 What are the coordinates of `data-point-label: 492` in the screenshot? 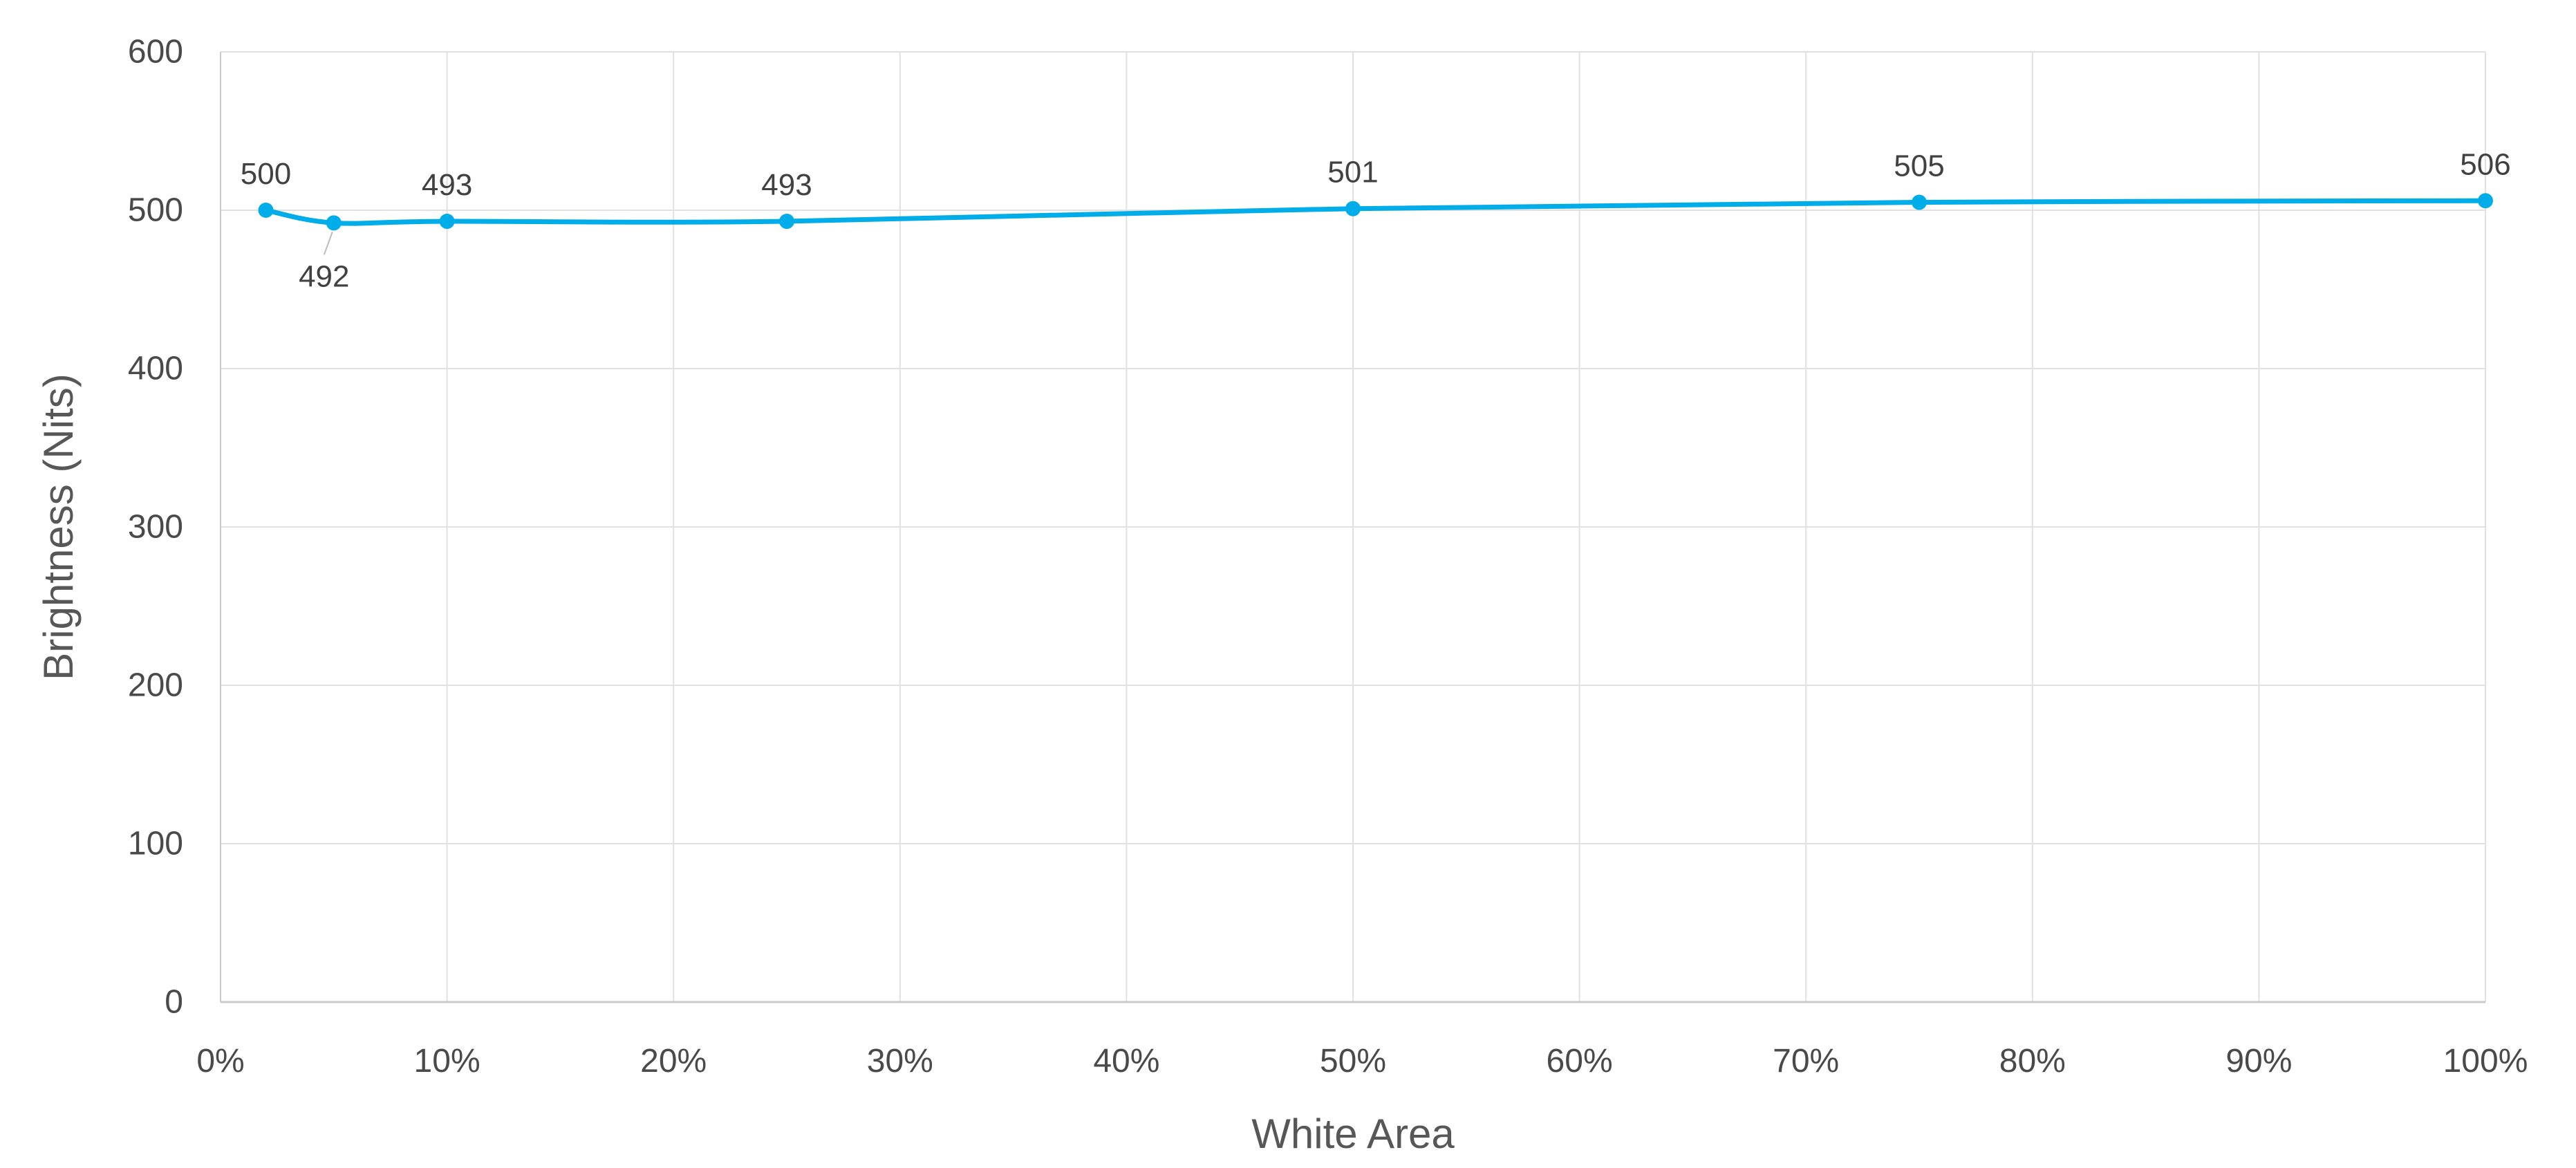 It's located at (324, 276).